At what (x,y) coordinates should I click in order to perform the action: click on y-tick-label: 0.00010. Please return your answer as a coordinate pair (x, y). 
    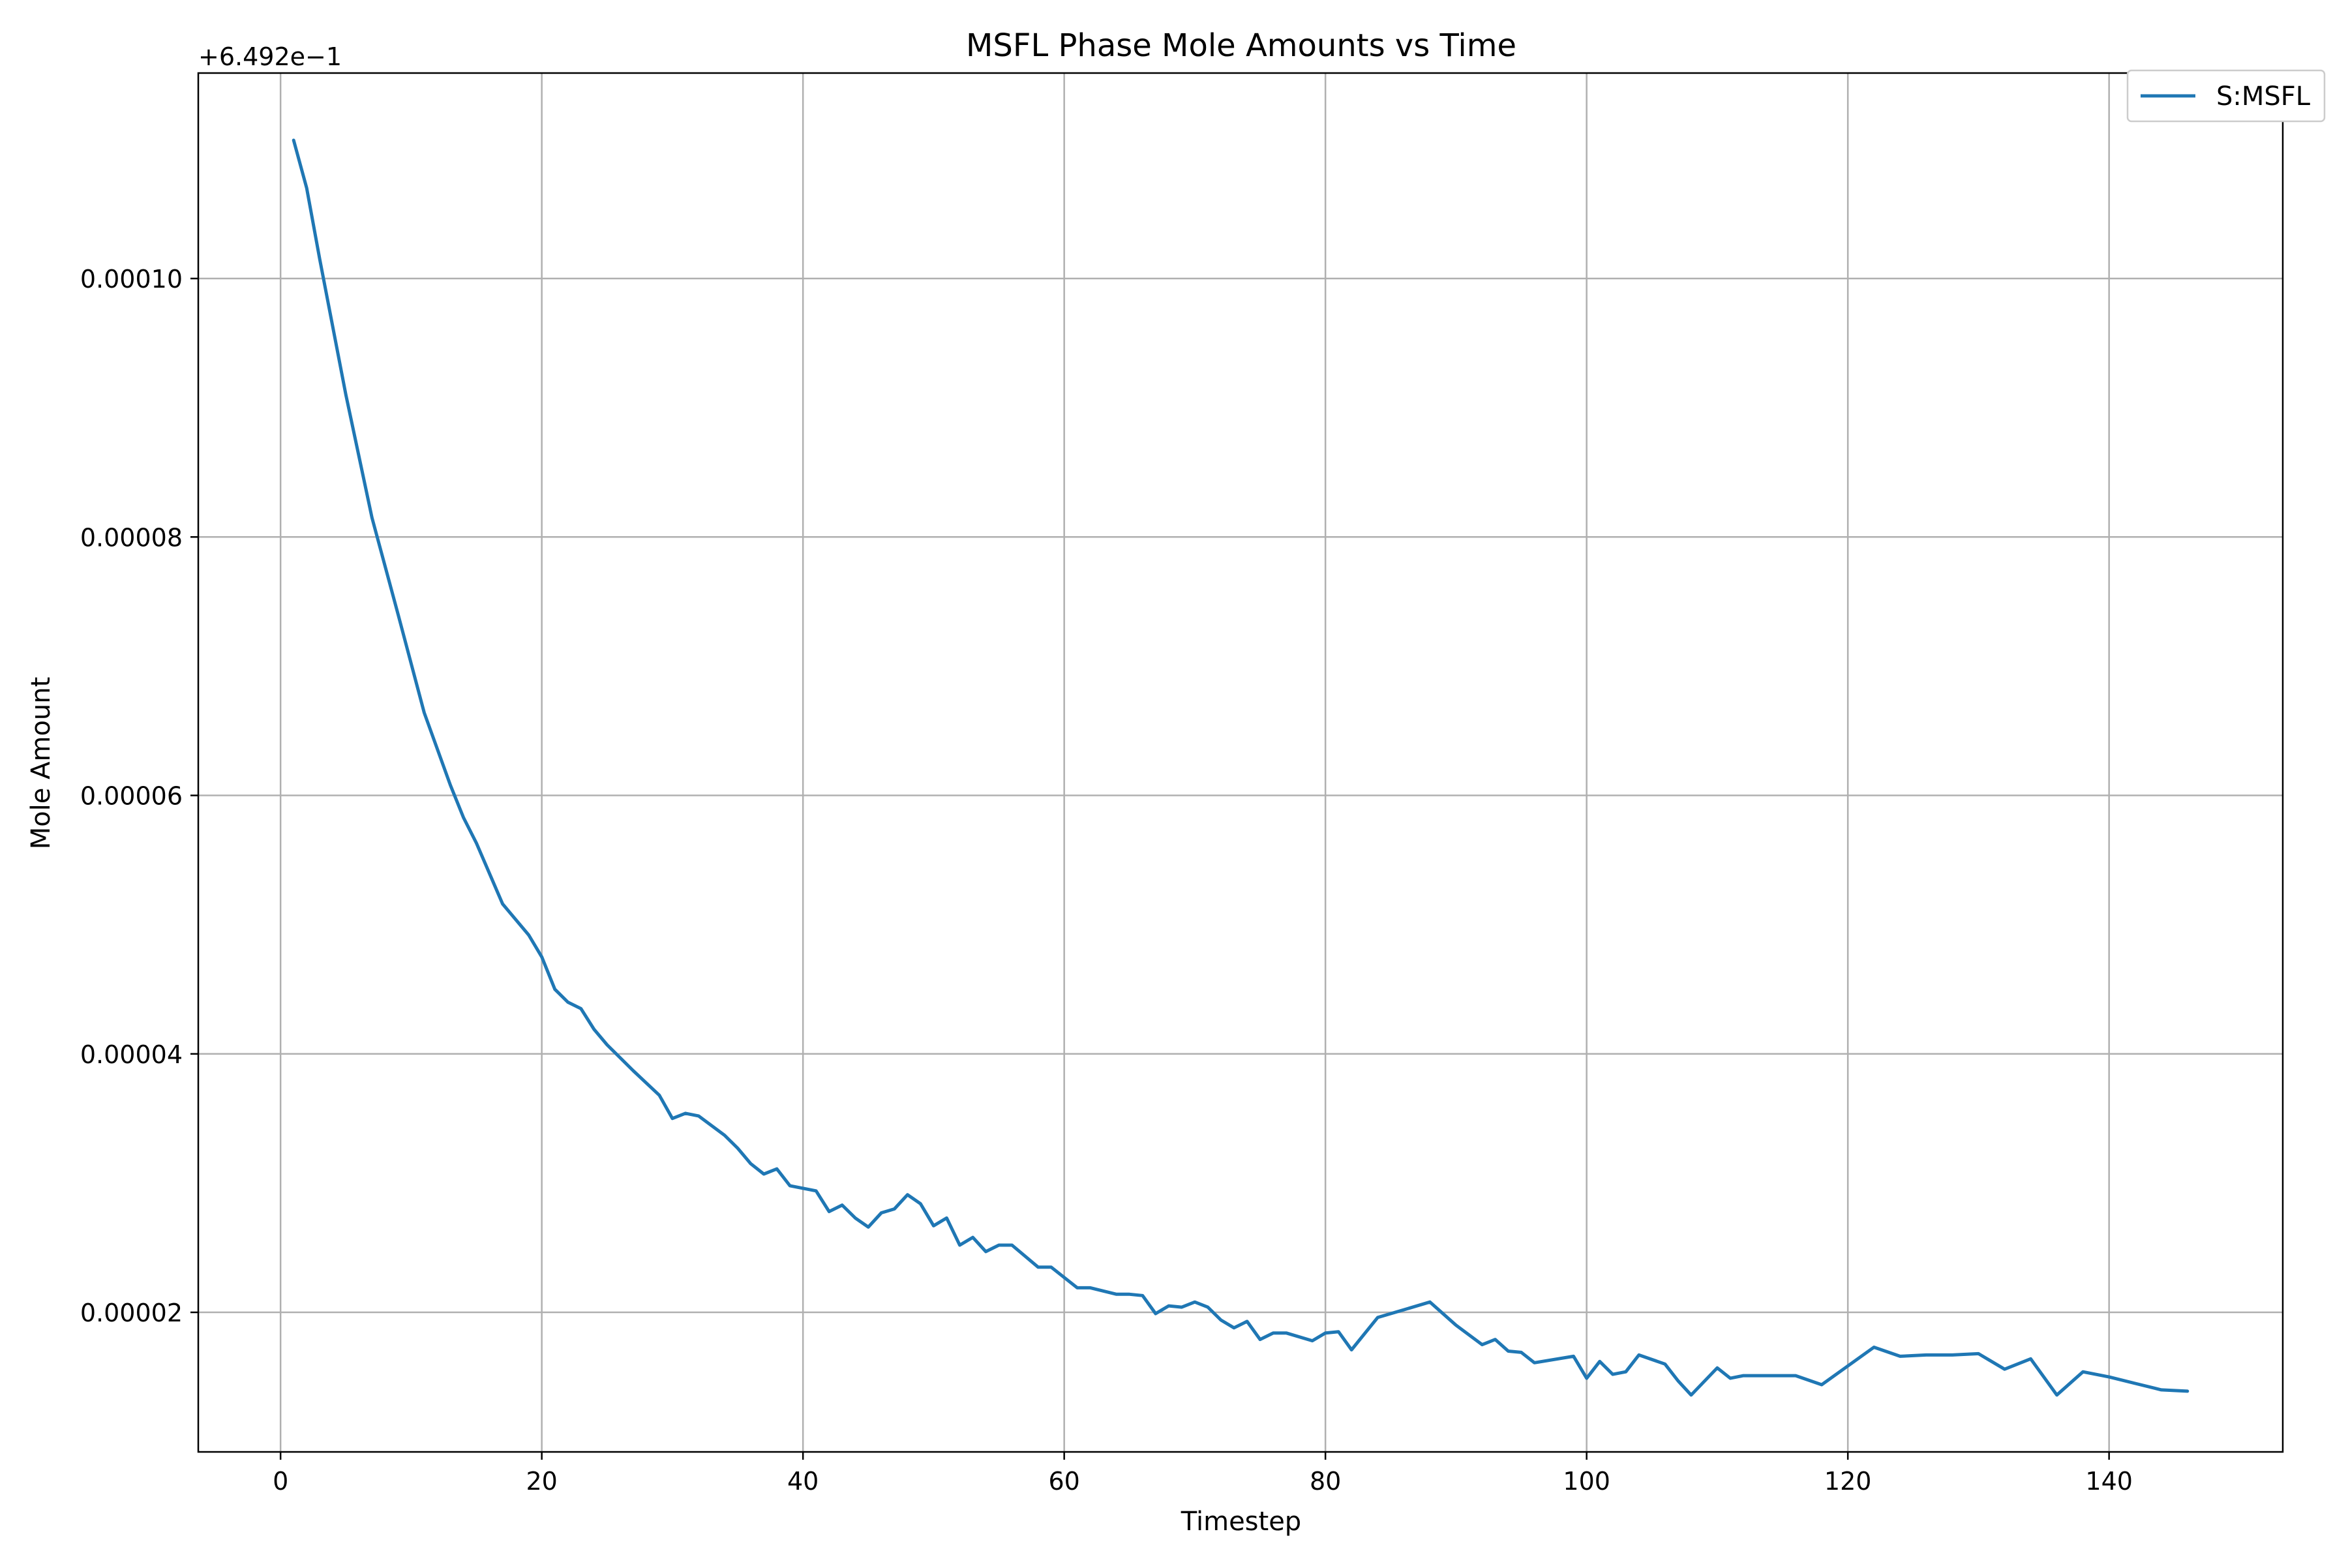
    Looking at the image, I should click on (131, 279).